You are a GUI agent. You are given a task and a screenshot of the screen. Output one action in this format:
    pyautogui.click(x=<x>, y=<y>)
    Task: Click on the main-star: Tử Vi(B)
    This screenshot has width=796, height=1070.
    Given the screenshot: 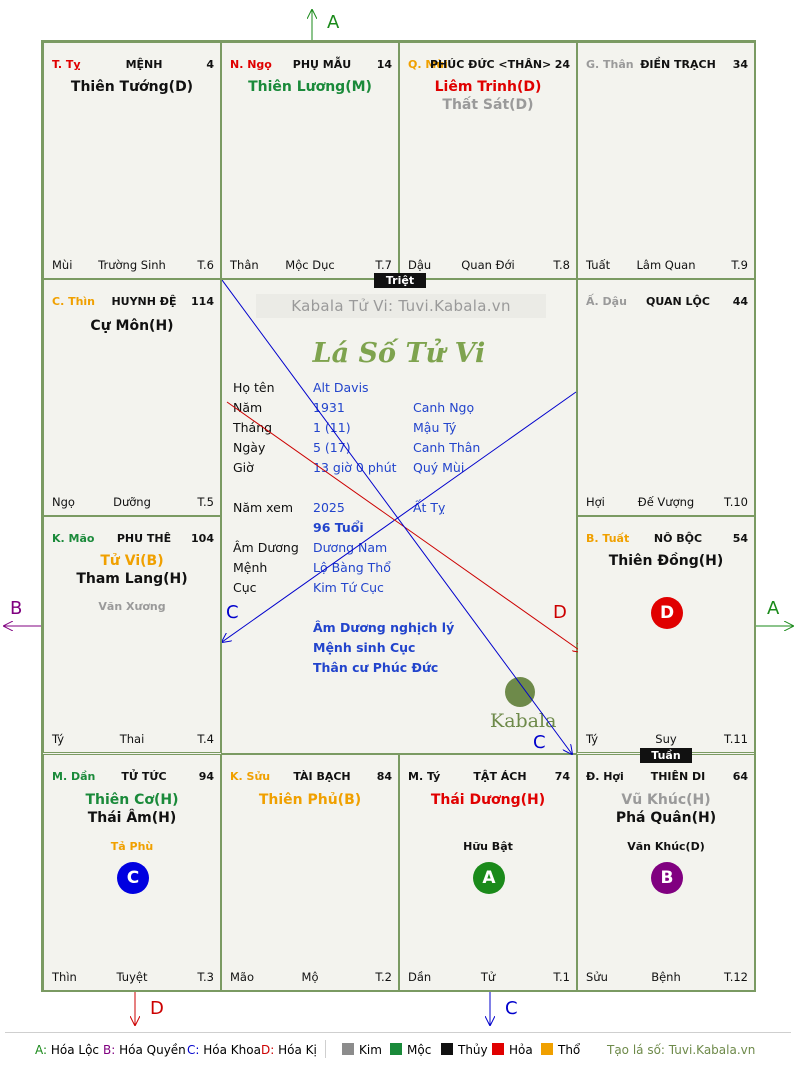 What is the action you would take?
    pyautogui.click(x=132, y=561)
    